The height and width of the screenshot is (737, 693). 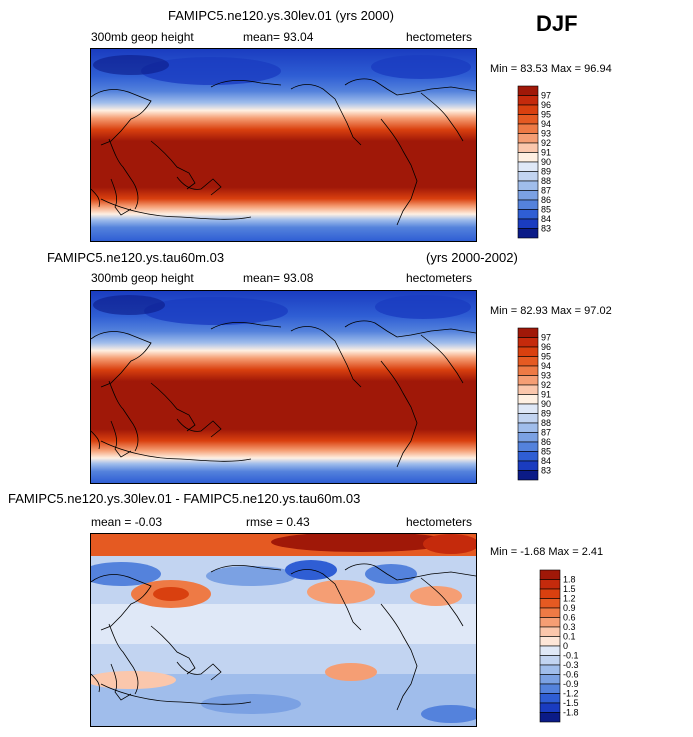 What do you see at coordinates (546, 471) in the screenshot?
I see `panel2-colorbar-label: 83` at bounding box center [546, 471].